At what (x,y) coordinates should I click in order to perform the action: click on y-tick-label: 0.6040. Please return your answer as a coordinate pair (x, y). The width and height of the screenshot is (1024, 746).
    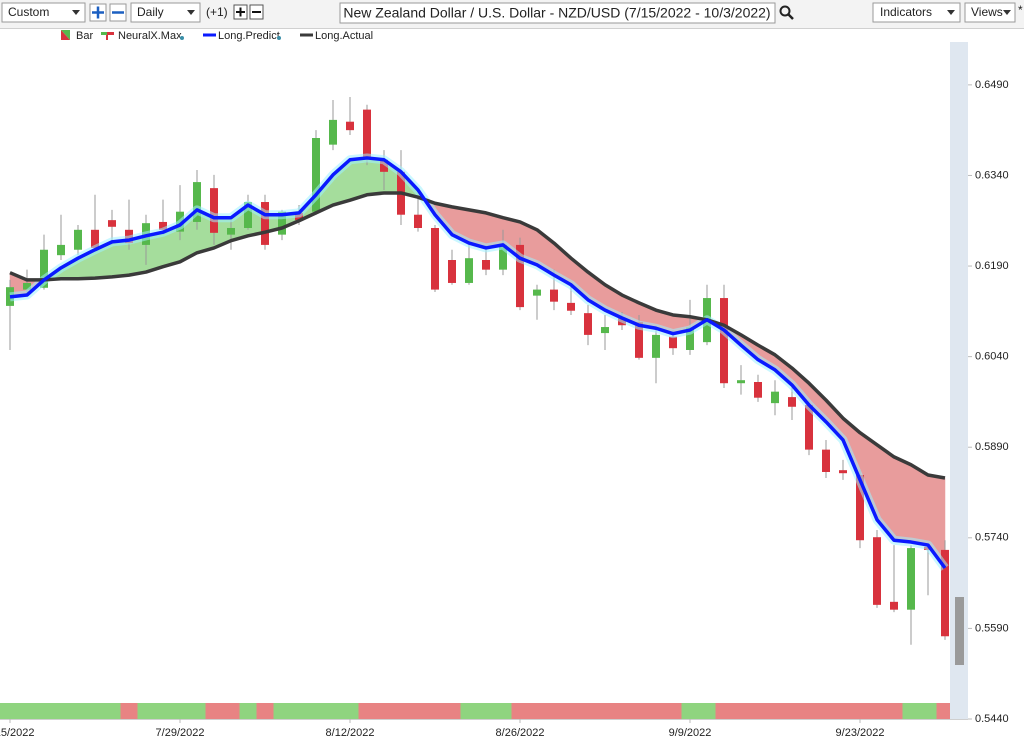
    Looking at the image, I should click on (992, 357).